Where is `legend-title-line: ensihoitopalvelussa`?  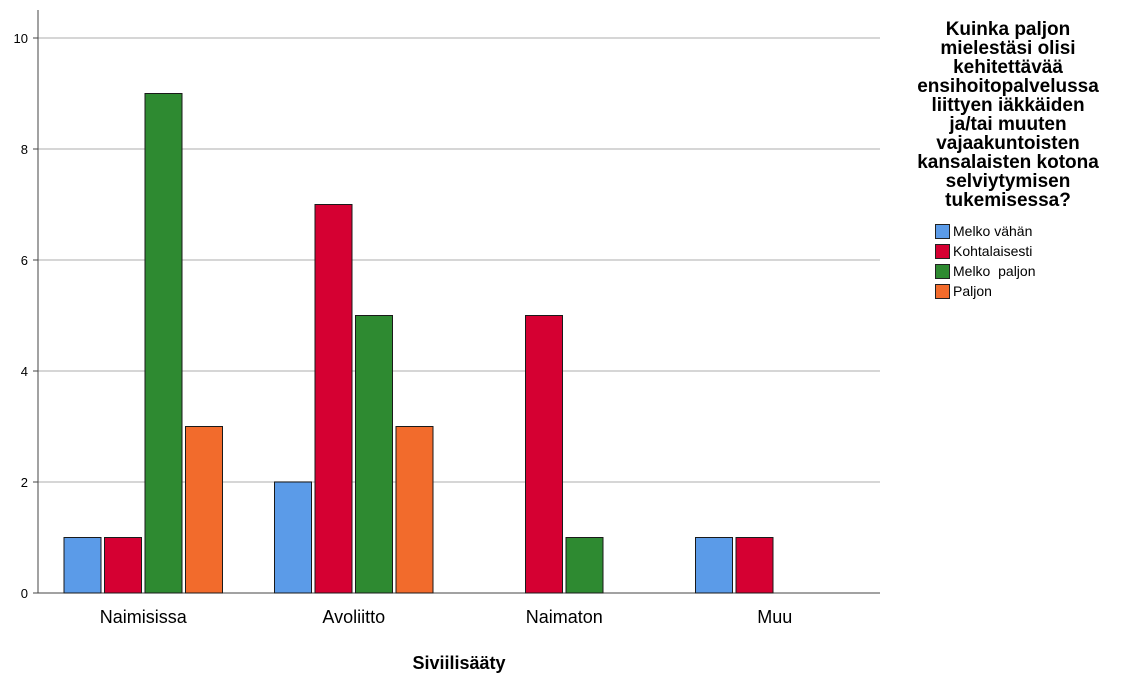
legend-title-line: ensihoitopalvelussa is located at coordinates (1008, 86).